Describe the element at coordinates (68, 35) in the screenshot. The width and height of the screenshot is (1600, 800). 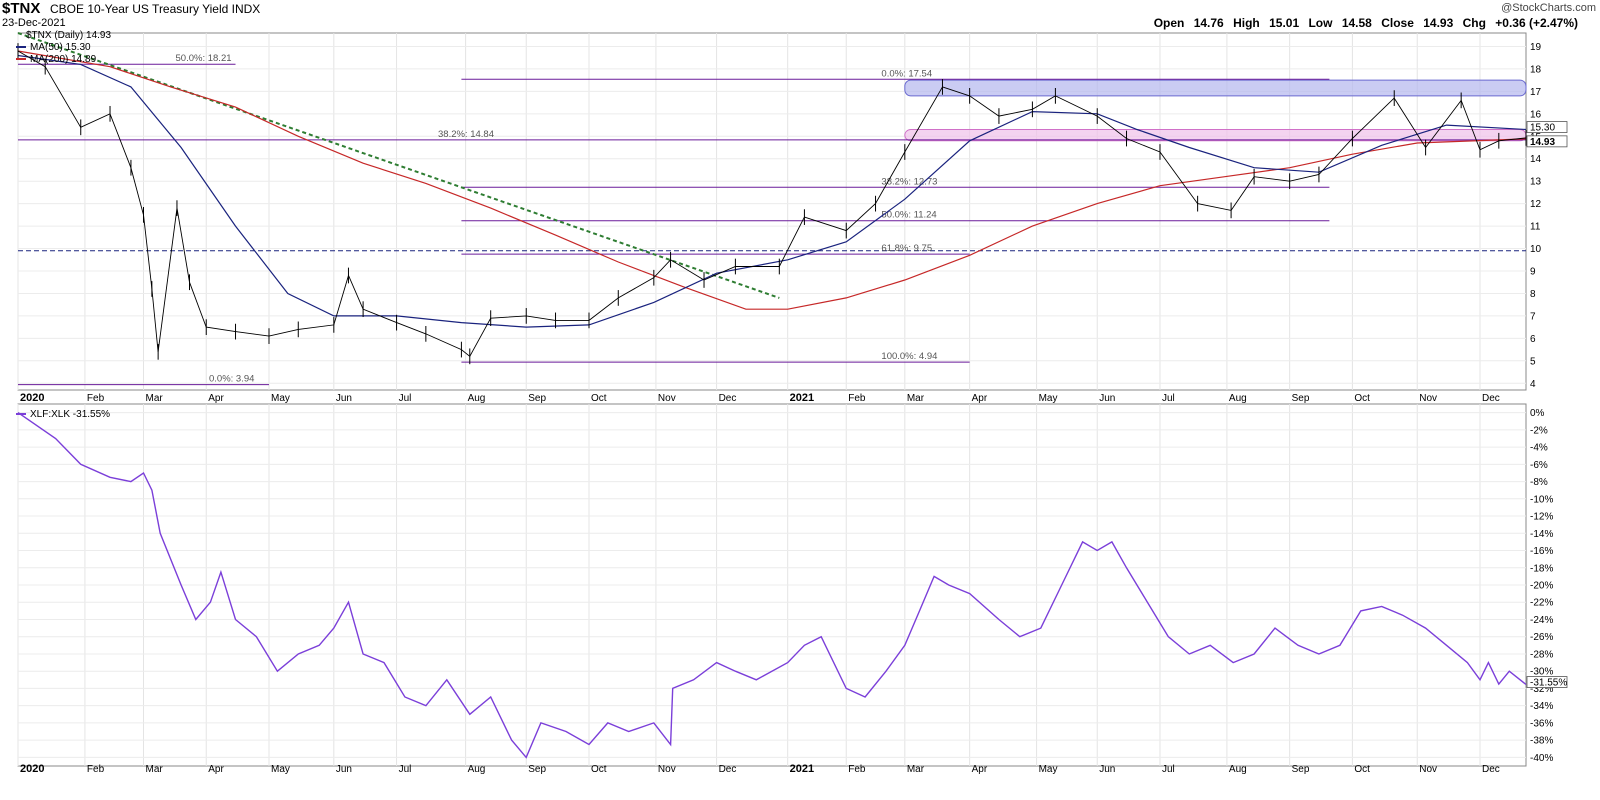
I see `legend-main: $TNX (Daily) 14.93` at that location.